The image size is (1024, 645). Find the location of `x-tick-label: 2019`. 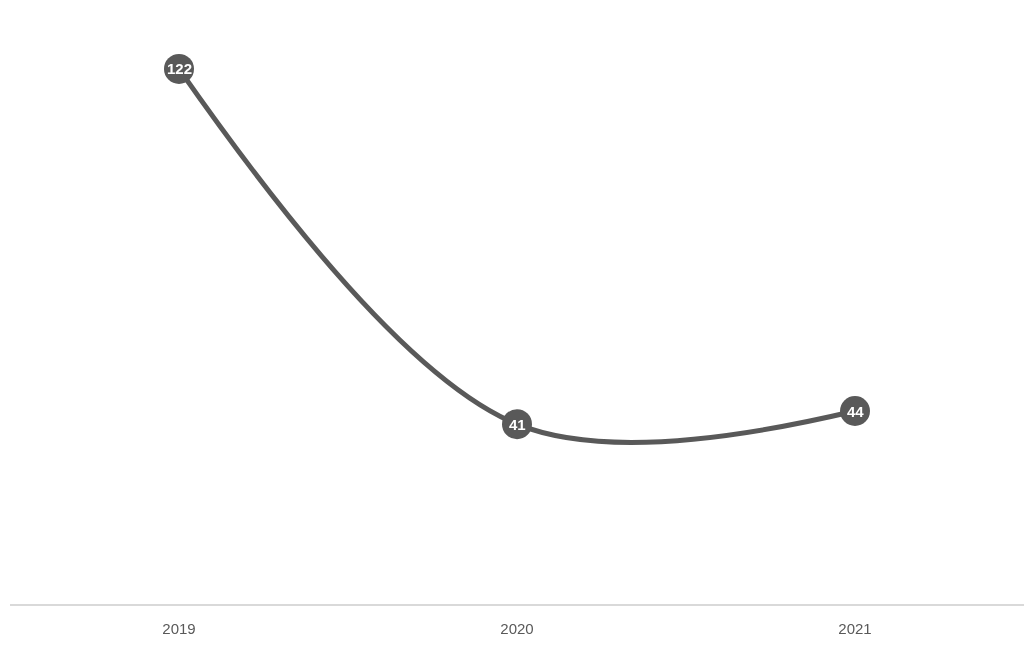

x-tick-label: 2019 is located at coordinates (179, 628).